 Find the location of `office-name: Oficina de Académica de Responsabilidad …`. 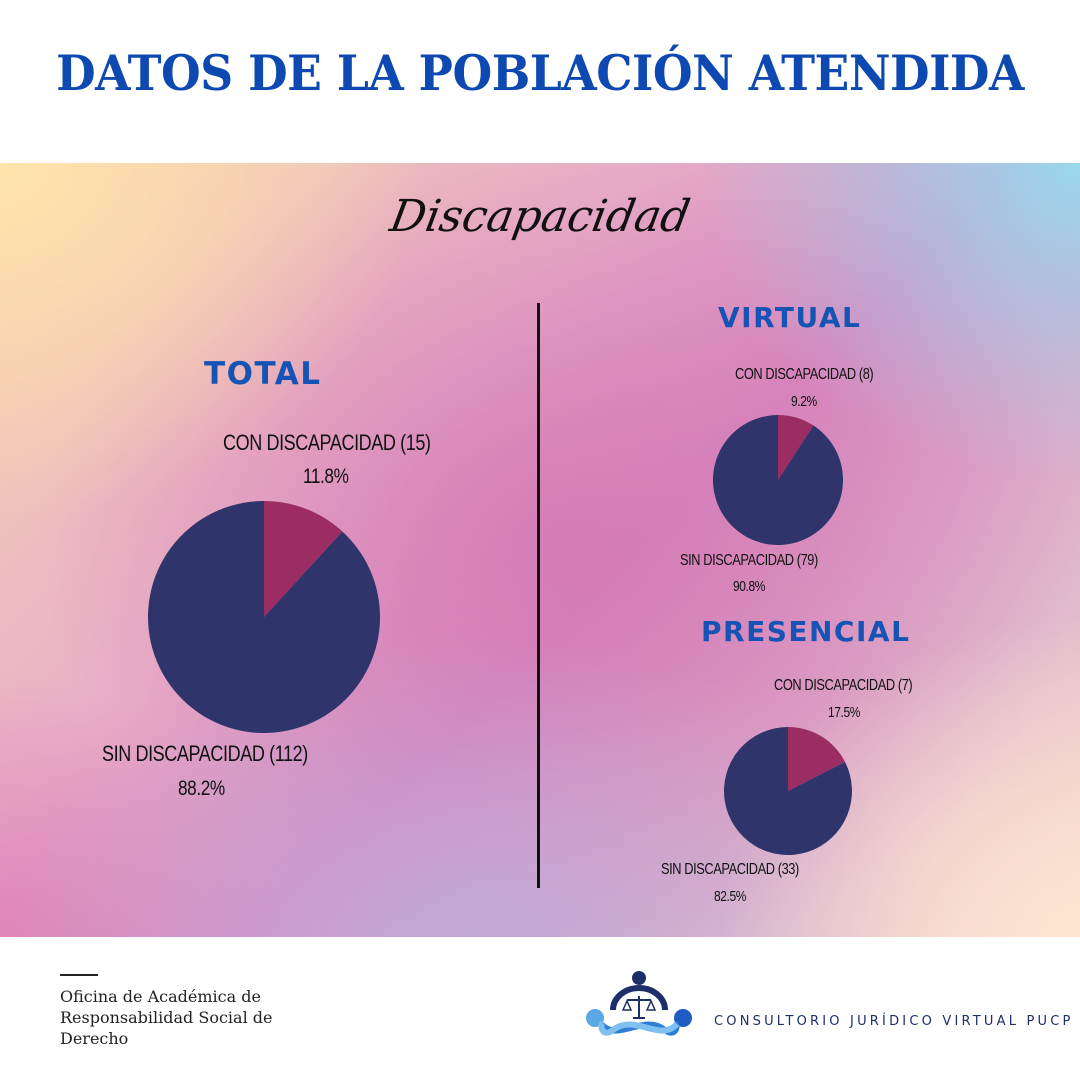

office-name: Oficina de Académica de Responsabilidad … is located at coordinates (220, 1017).